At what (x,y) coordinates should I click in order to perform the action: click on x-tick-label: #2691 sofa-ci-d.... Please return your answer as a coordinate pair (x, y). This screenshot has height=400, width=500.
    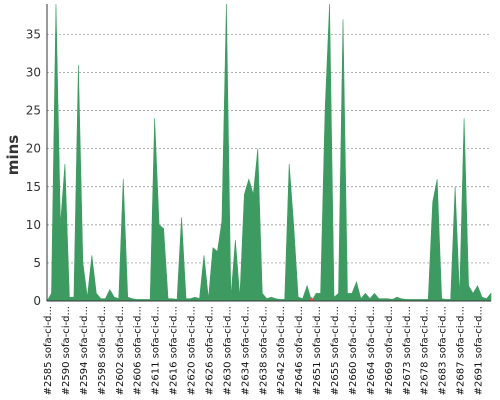
    Looking at the image, I should click on (479, 350).